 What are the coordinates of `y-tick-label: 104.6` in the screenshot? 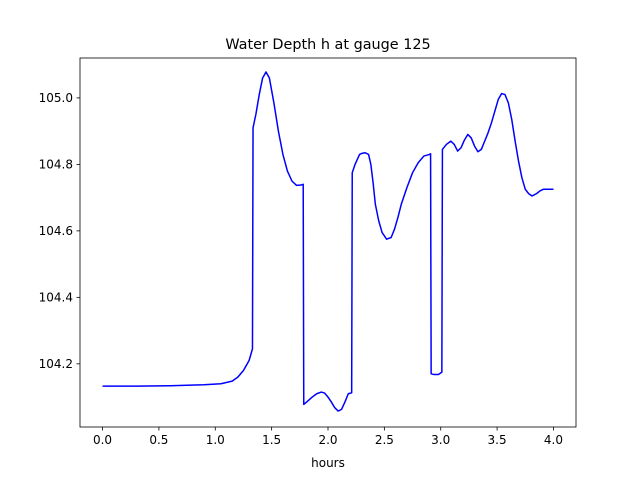 It's located at (56, 231).